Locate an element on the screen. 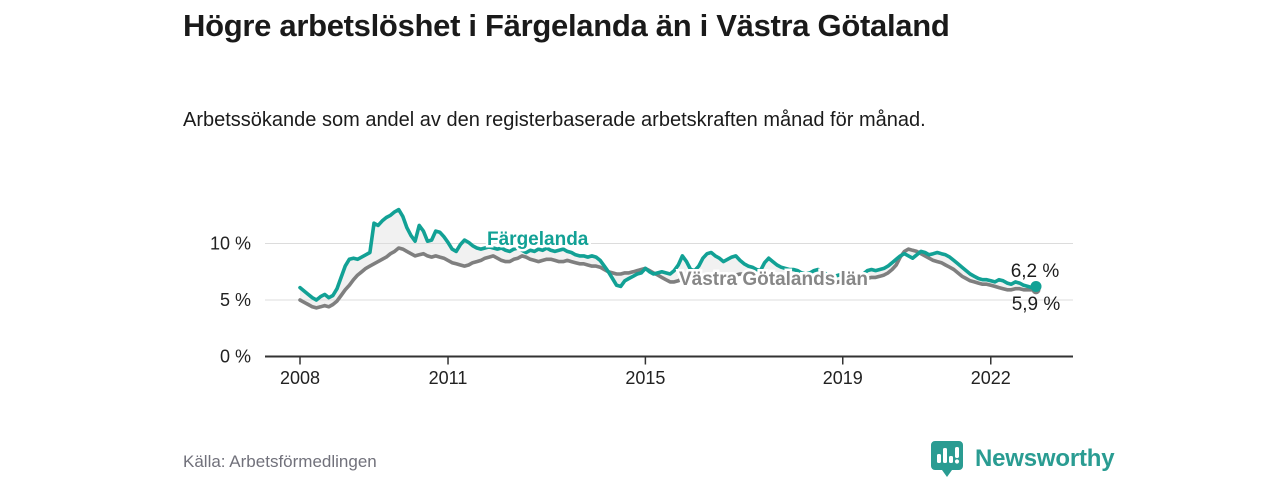 The image size is (1280, 480). newsworthy-wordmark: Newsworthy is located at coordinates (1045, 458).